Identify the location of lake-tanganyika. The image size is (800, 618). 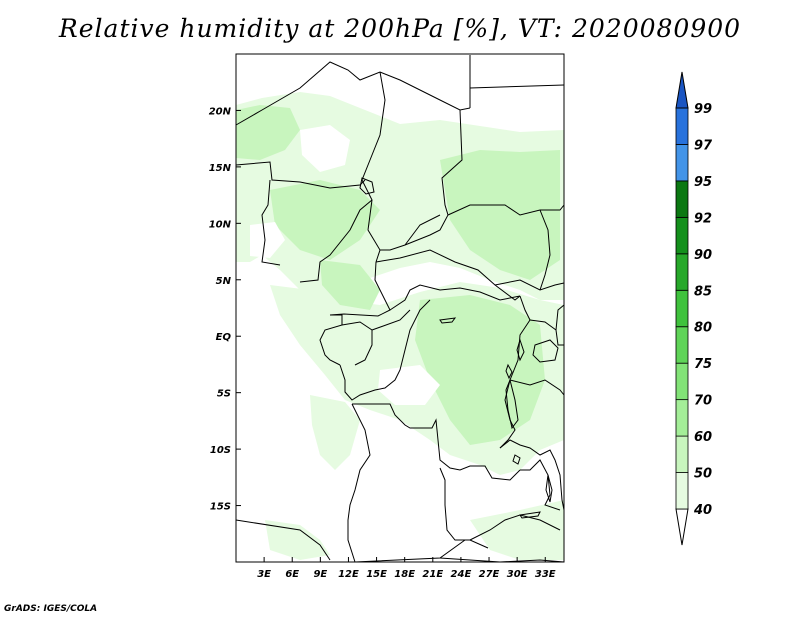
(512, 404).